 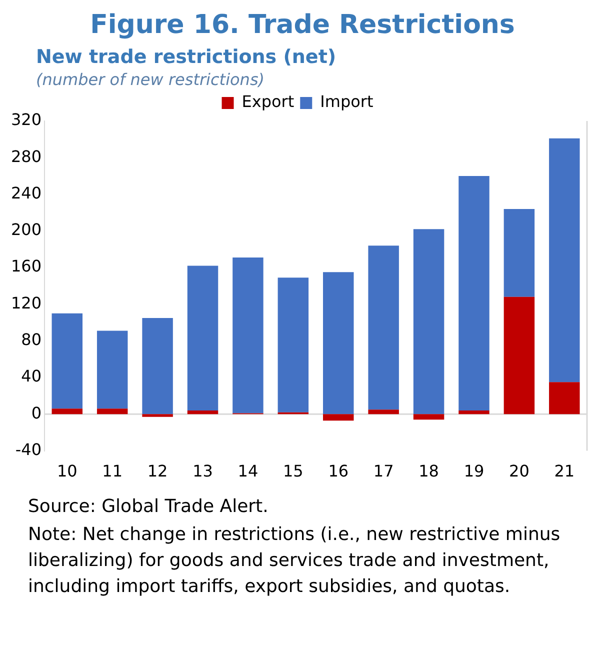 I want to click on y-tick-label: 40, so click(x=31, y=376).